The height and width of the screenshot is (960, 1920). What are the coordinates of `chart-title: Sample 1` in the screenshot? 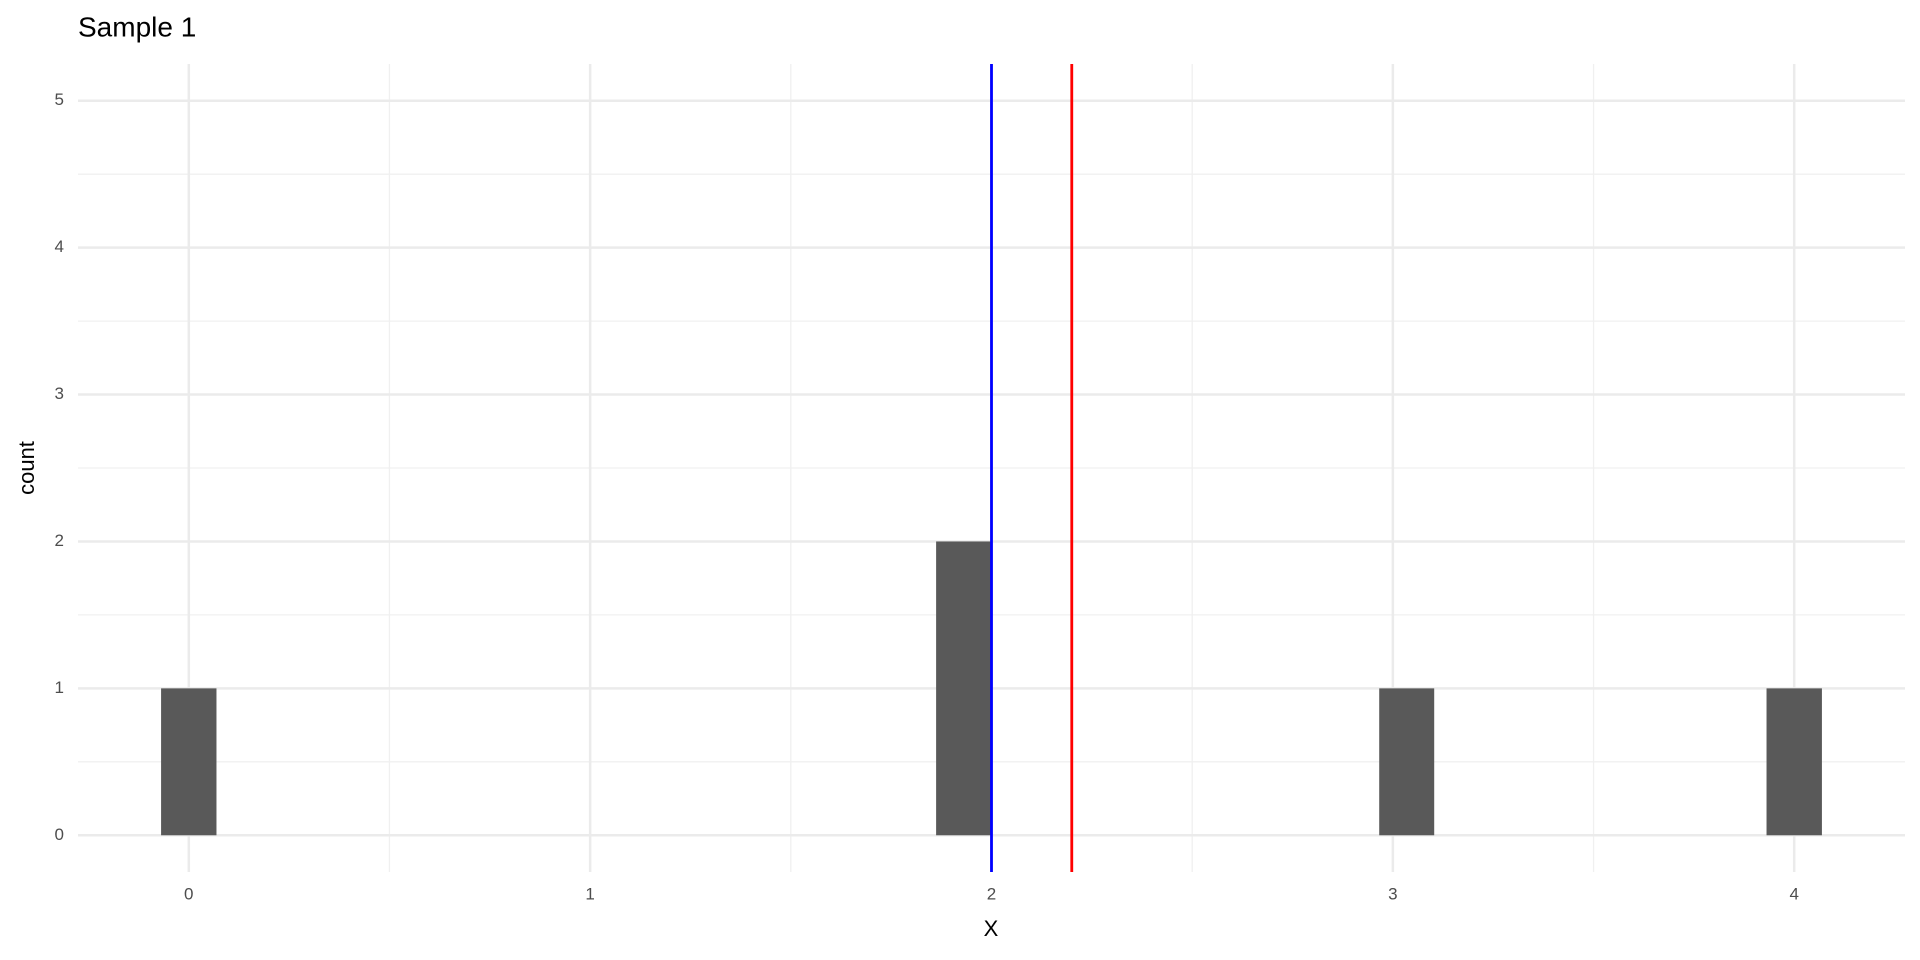 It's located at (137, 26).